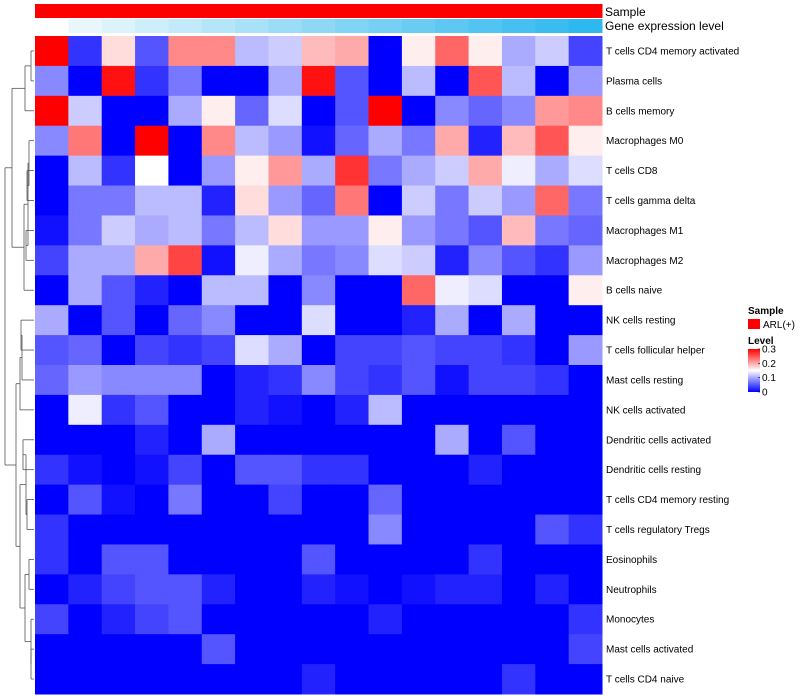 The image size is (800, 700). I want to click on level-tick-label: 0.2, so click(769, 364).